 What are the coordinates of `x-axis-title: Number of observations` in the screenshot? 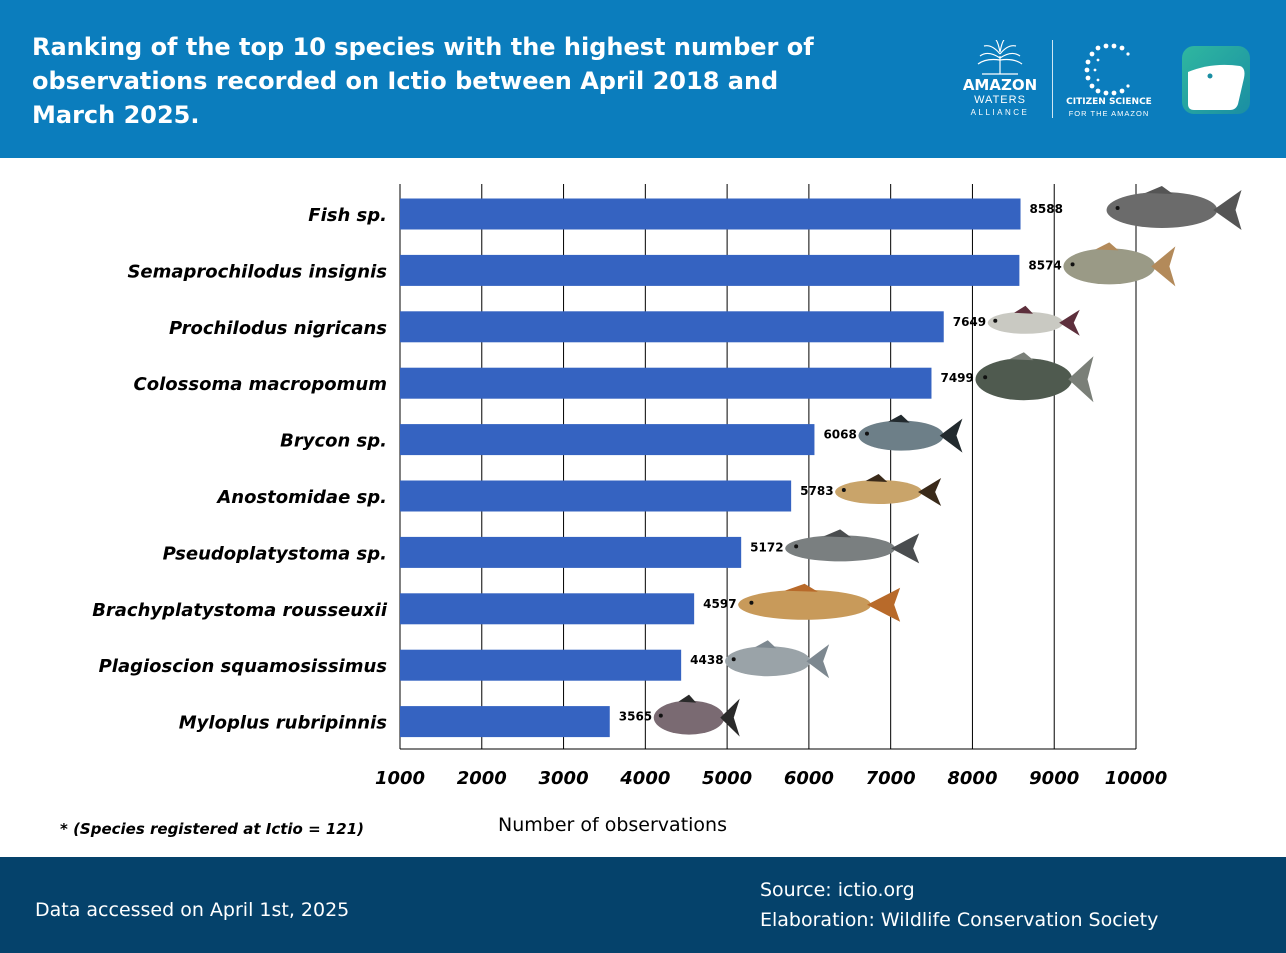 It's located at (612, 825).